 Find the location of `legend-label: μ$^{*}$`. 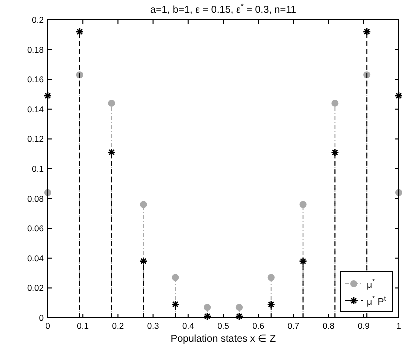

legend-label: μ$^{*}$ is located at coordinates (371, 284).